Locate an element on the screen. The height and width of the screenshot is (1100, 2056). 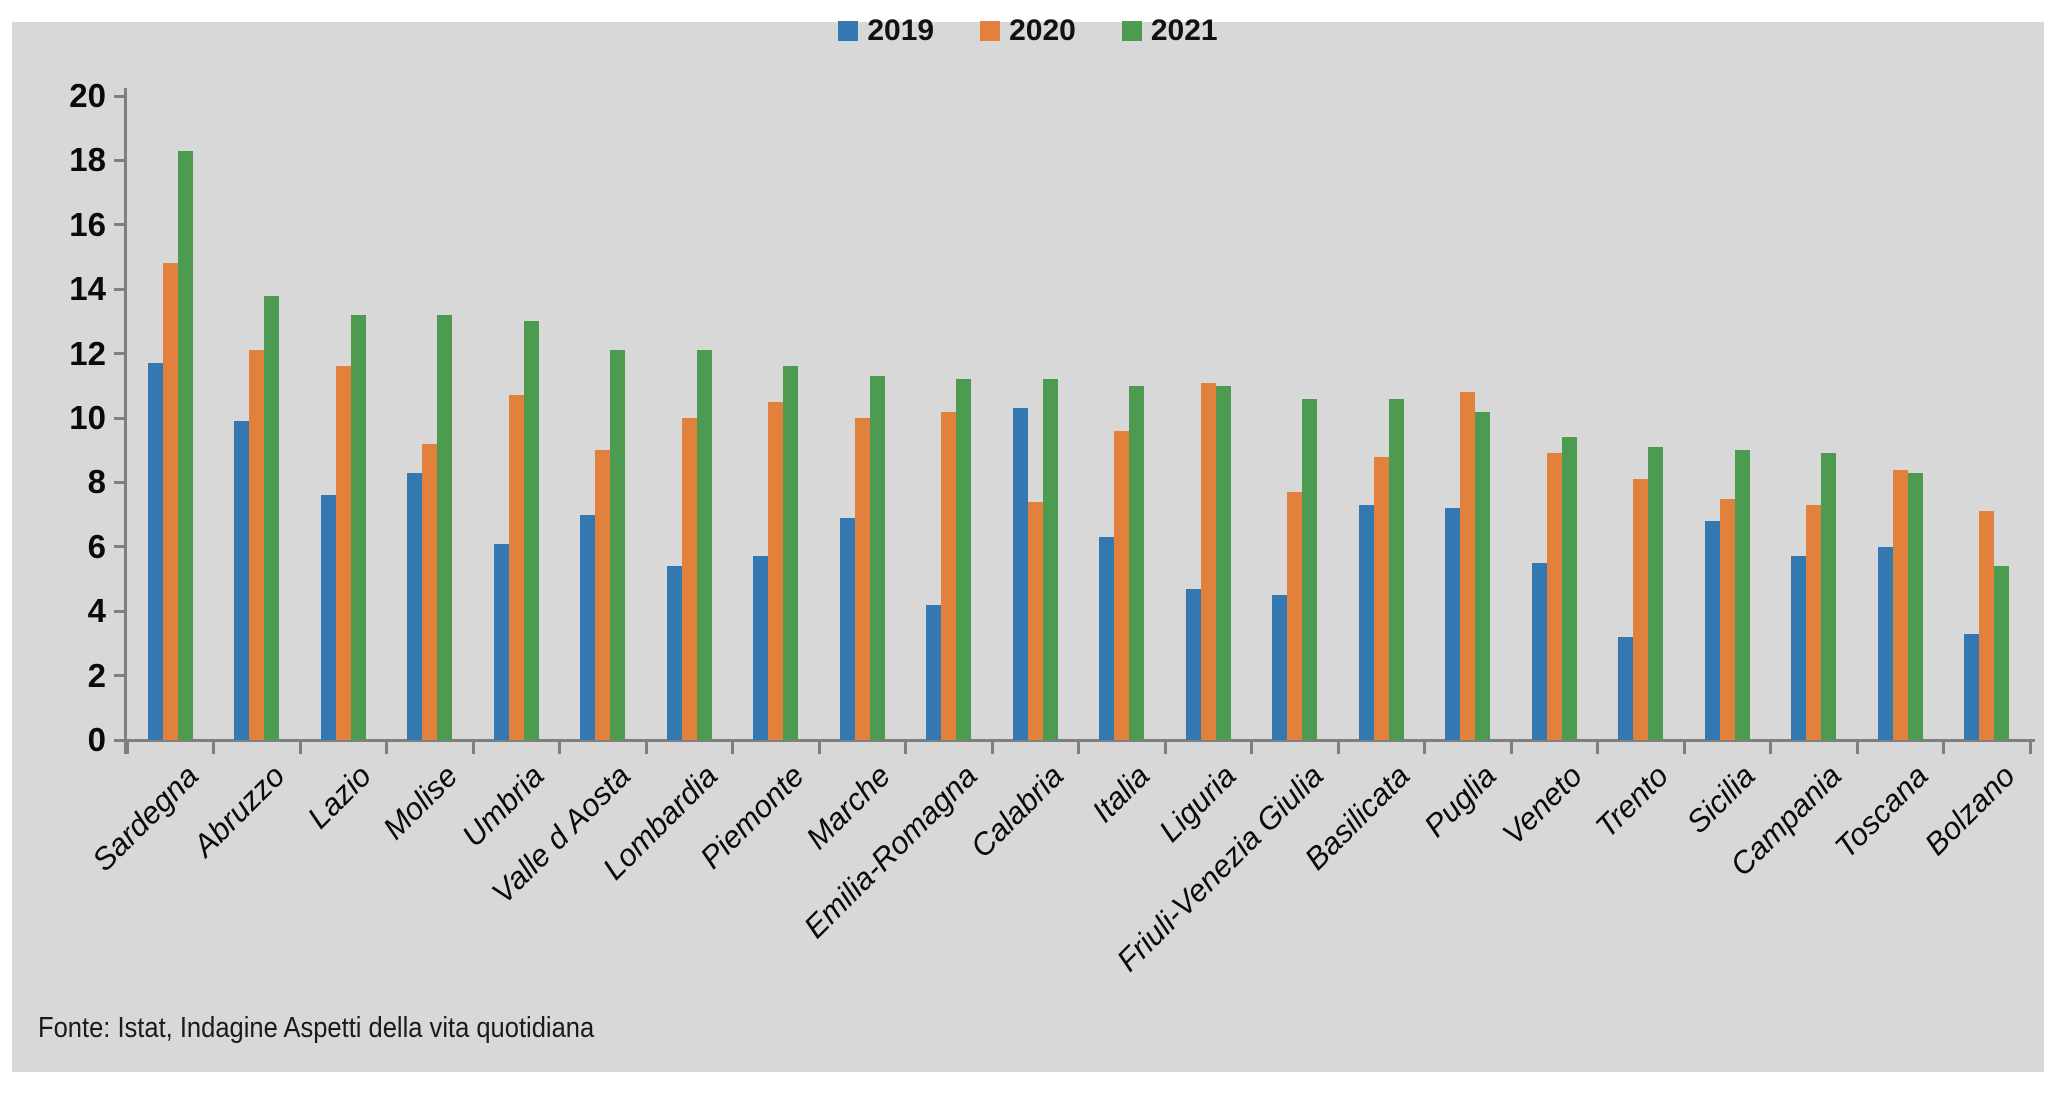
legend-item-2021: 2021 is located at coordinates (1169, 31).